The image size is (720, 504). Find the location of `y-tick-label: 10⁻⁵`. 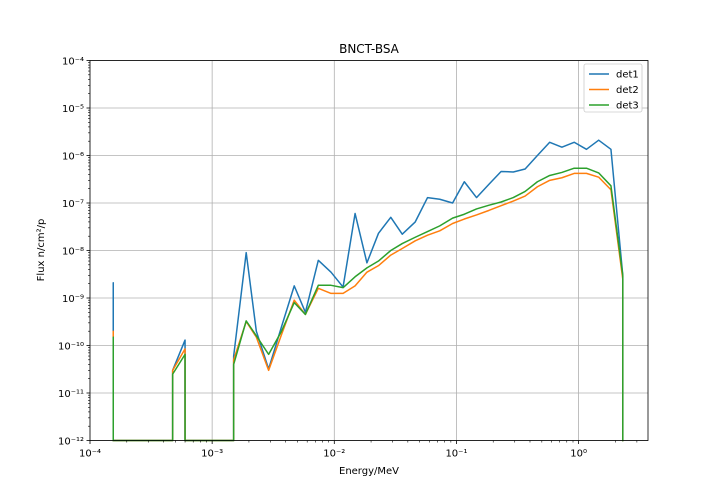

y-tick-label: 10⁻⁵ is located at coordinates (73, 109).